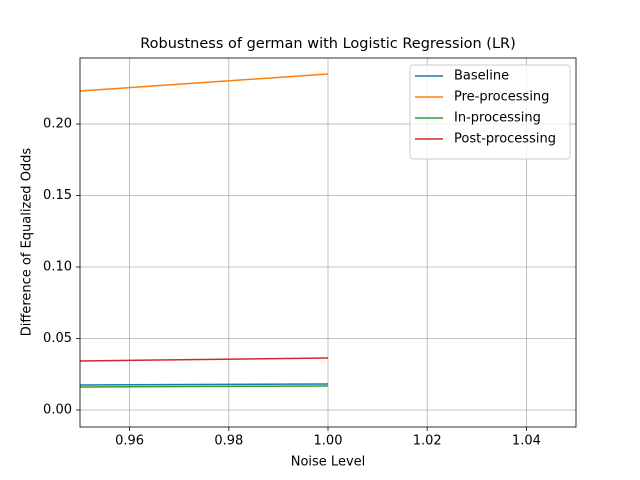 The image size is (640, 480). I want to click on y-tick-label: 0.00, so click(57, 409).